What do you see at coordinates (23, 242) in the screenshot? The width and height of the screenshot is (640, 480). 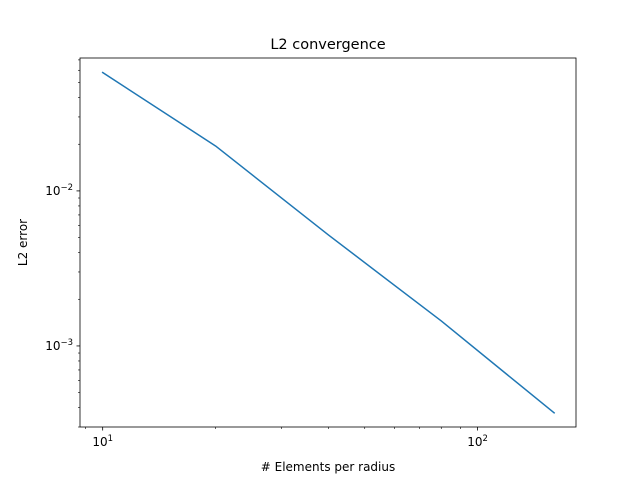 I see `y-axis-label: L2 error` at bounding box center [23, 242].